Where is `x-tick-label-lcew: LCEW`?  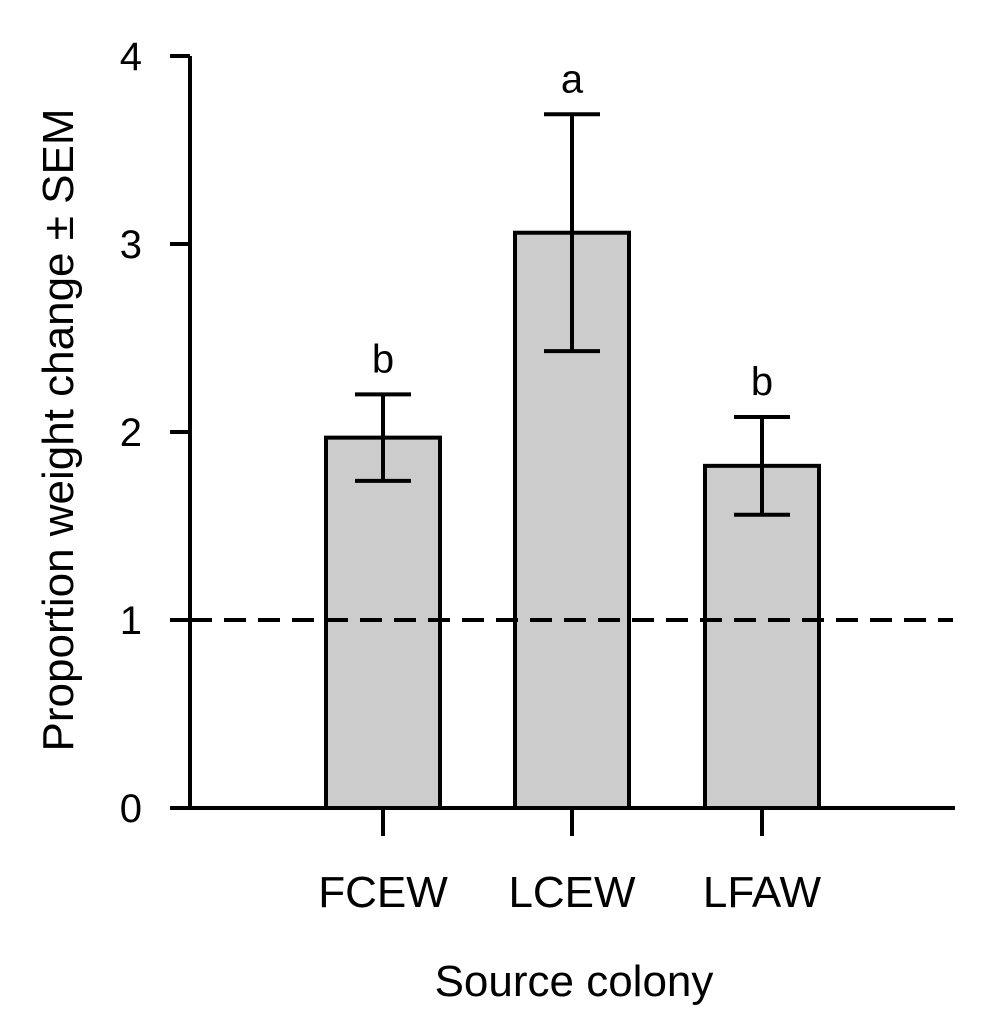
x-tick-label-lcew: LCEW is located at coordinates (572, 892).